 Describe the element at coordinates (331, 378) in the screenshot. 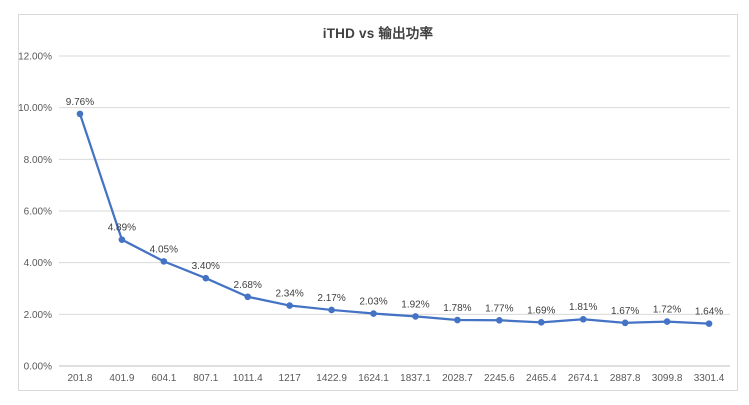

I see `x-axis-tick-label: 1422.9` at that location.